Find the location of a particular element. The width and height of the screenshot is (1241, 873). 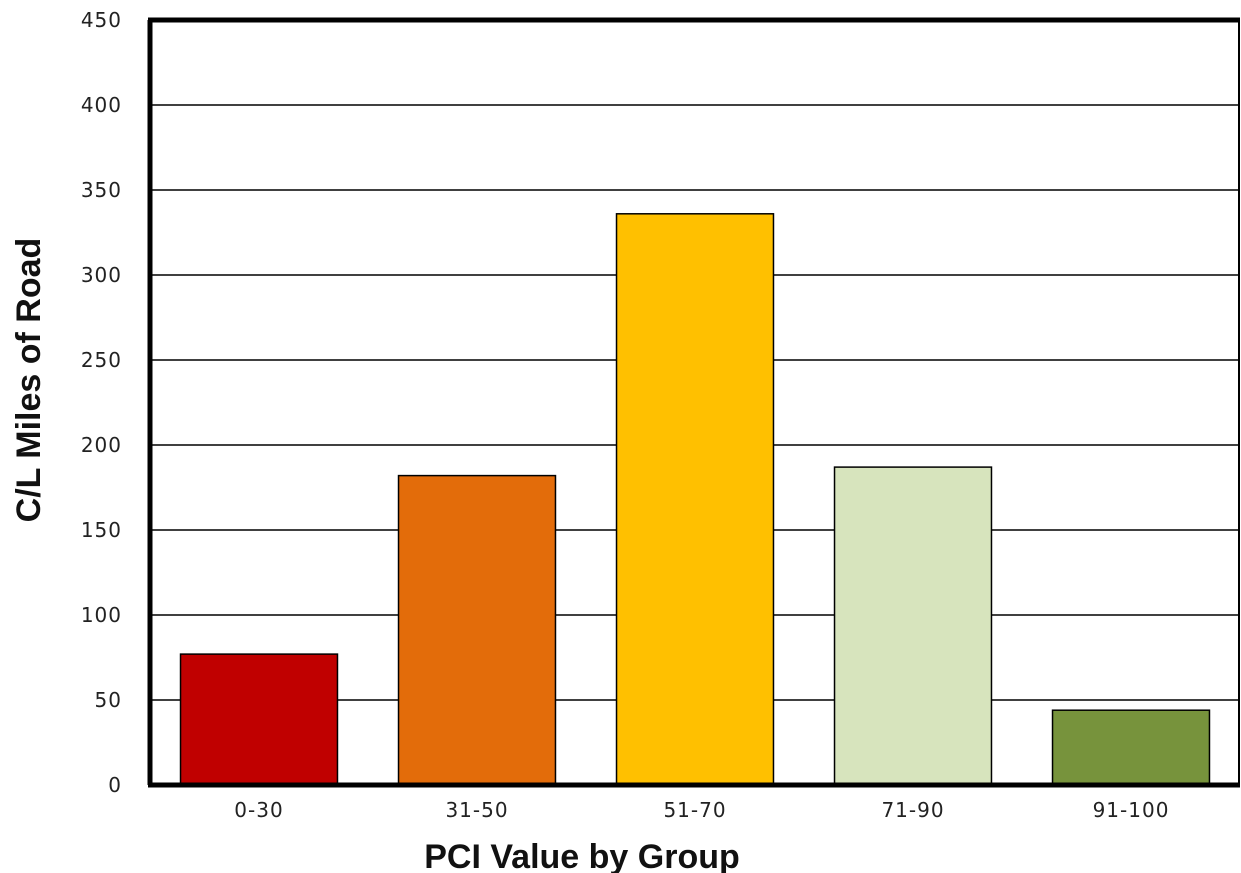

y-tick-label: 50 is located at coordinates (108, 700).